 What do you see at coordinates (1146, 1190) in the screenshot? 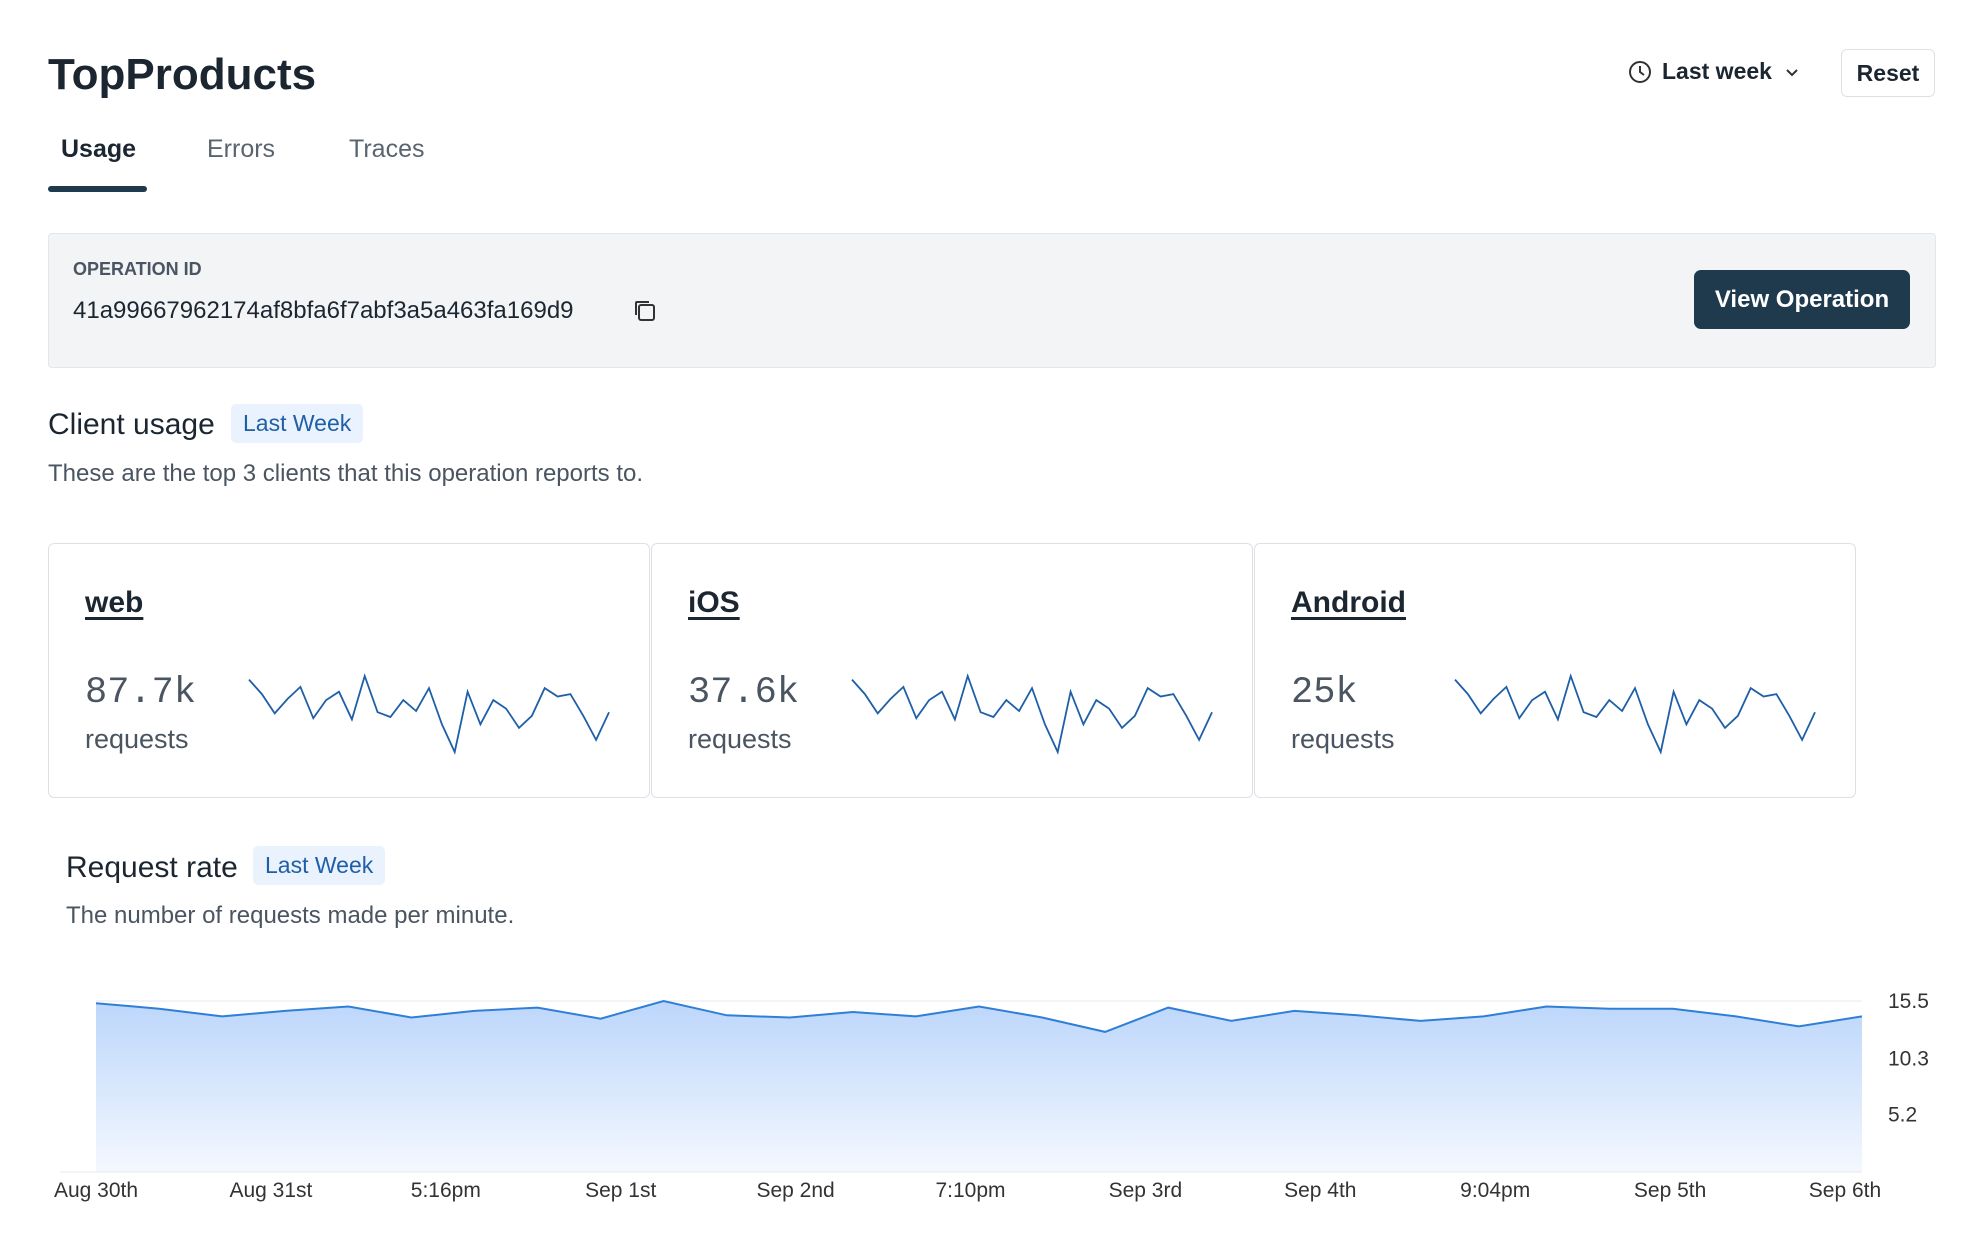
I see `x-tick-label: Sep 3rd` at bounding box center [1146, 1190].